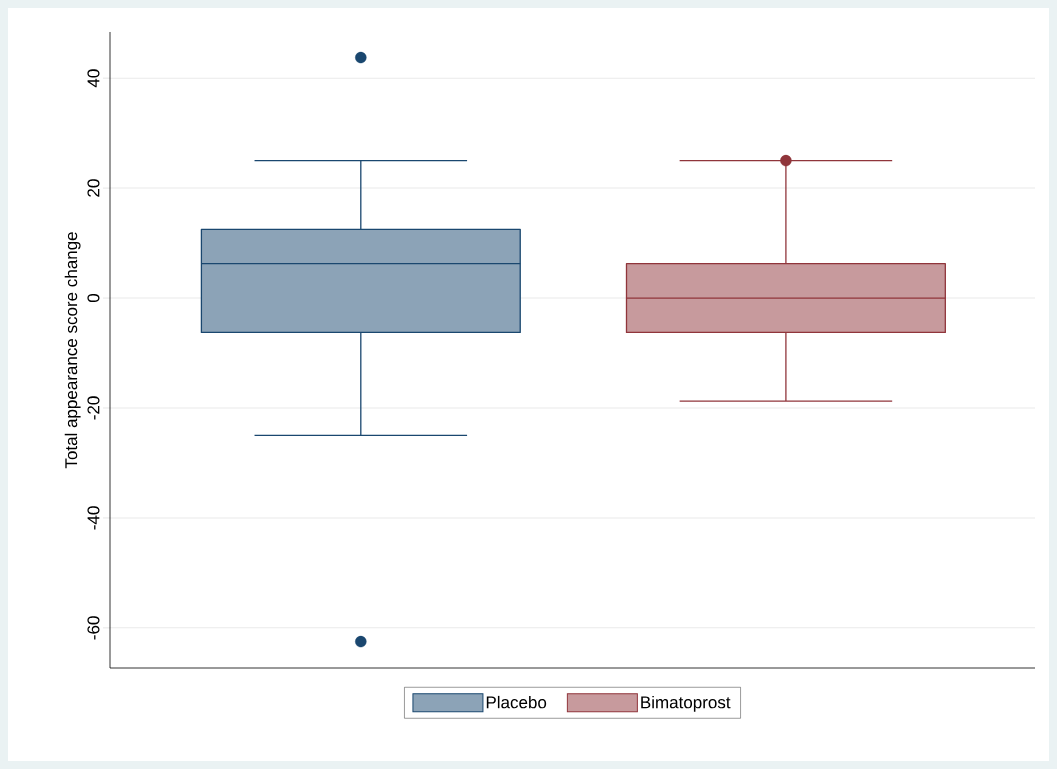 Image resolution: width=1057 pixels, height=769 pixels. Describe the element at coordinates (72, 350) in the screenshot. I see `y-axis-title: Total appearance score change` at that location.